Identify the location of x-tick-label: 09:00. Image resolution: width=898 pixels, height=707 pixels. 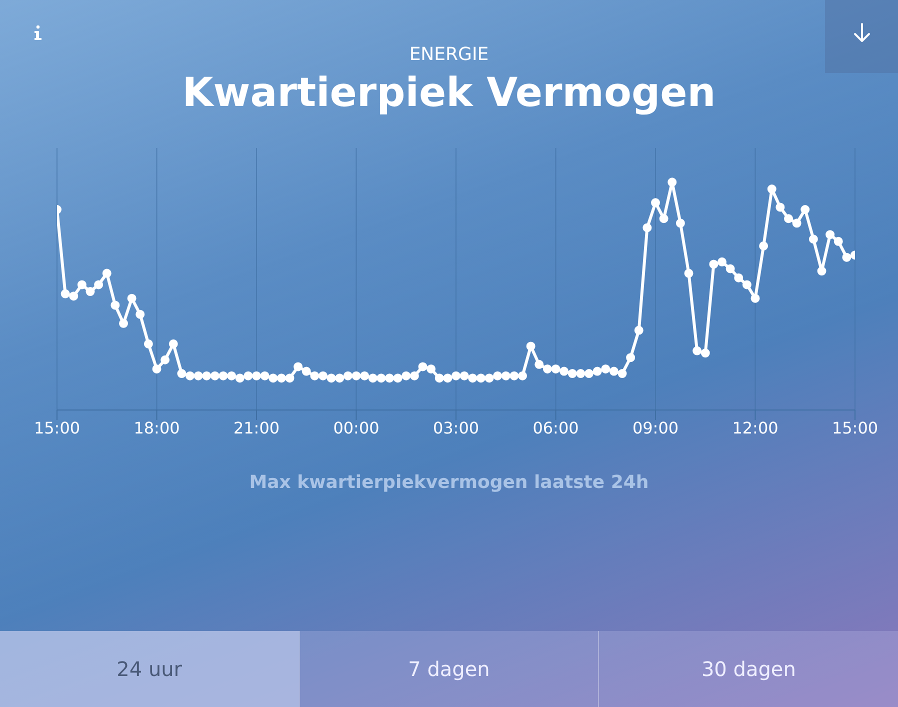
(655, 428).